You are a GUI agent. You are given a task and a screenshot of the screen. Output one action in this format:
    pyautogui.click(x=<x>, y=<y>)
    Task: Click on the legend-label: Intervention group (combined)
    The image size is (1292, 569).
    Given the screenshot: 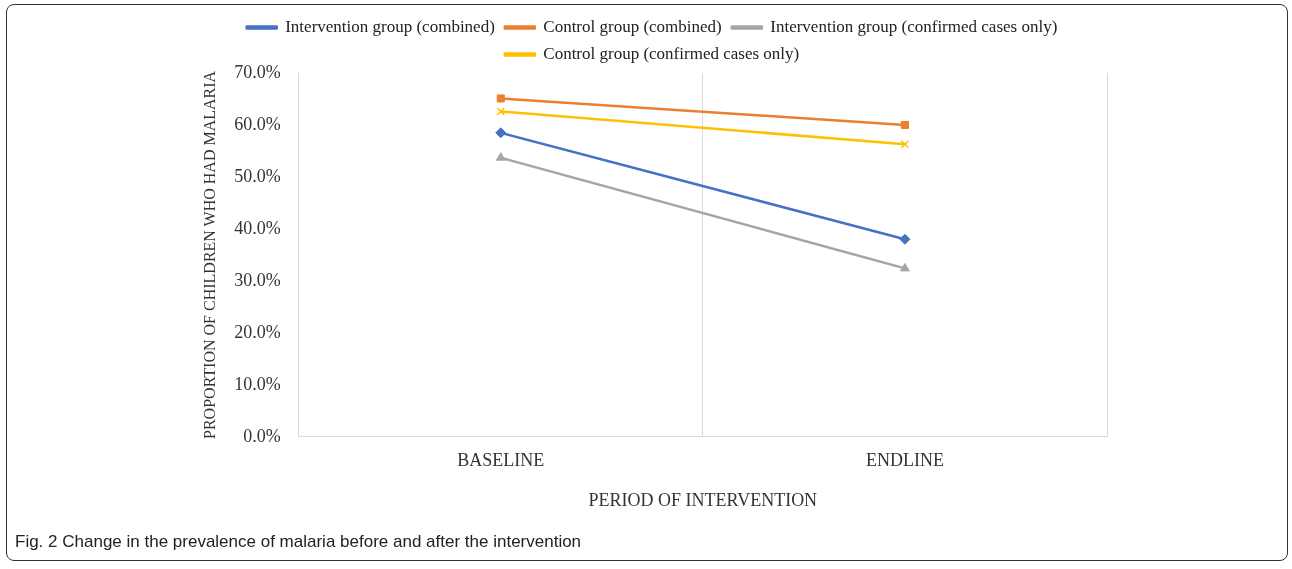 What is the action you would take?
    pyautogui.click(x=390, y=26)
    